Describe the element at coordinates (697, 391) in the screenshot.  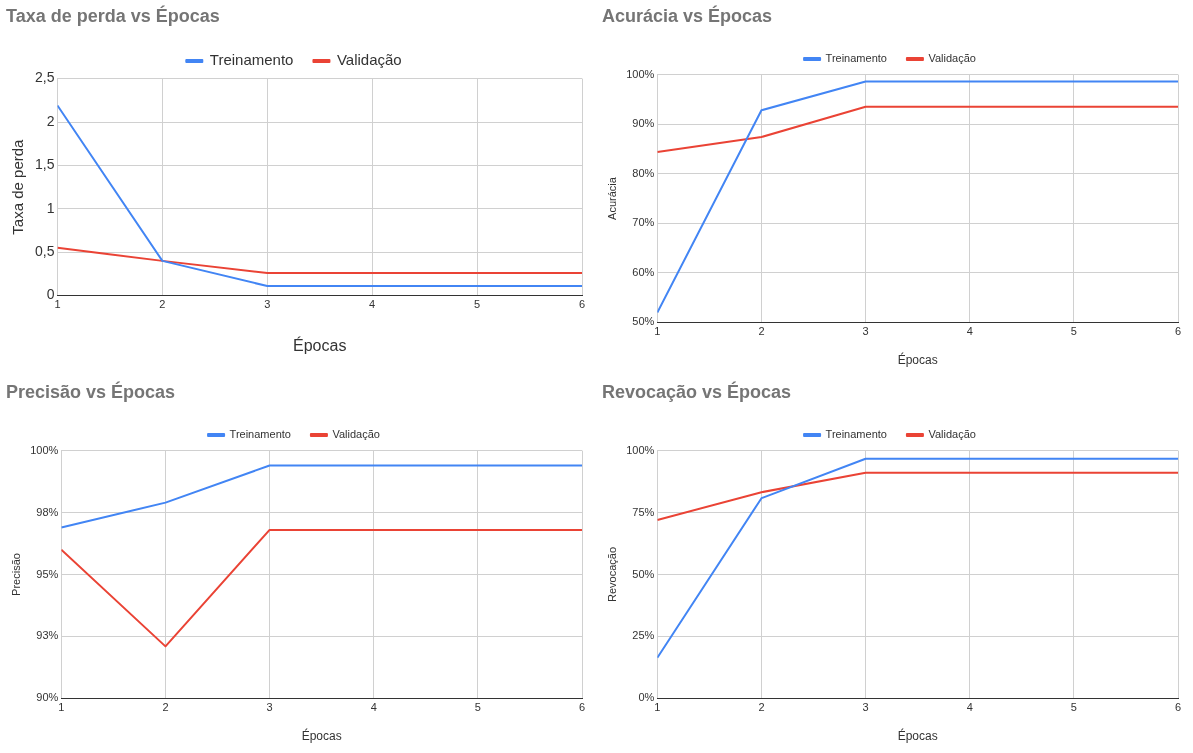
I see `chart-title: Revocação vs Épocas` at that location.